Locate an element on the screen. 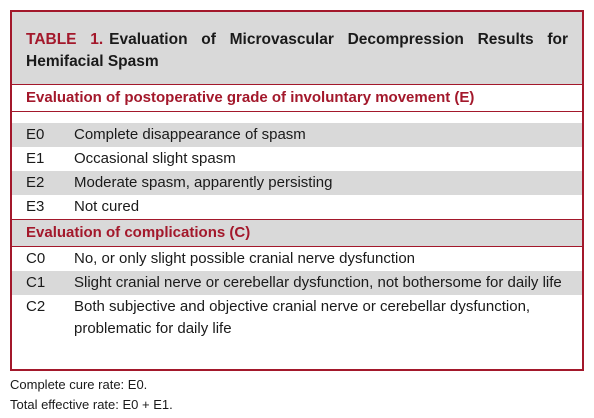 The image size is (594, 418). section-heading: Evaluation of complications (C) is located at coordinates (297, 233).